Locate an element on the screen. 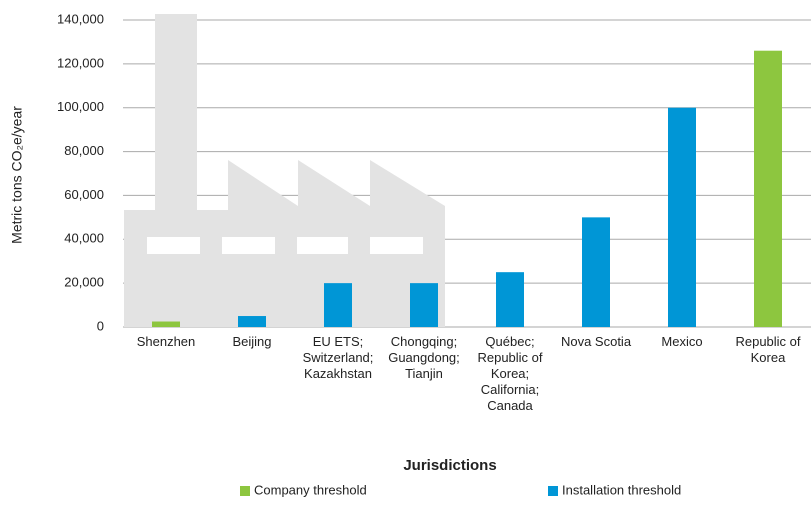  x-axis-title: Jurisdictions is located at coordinates (449, 465).